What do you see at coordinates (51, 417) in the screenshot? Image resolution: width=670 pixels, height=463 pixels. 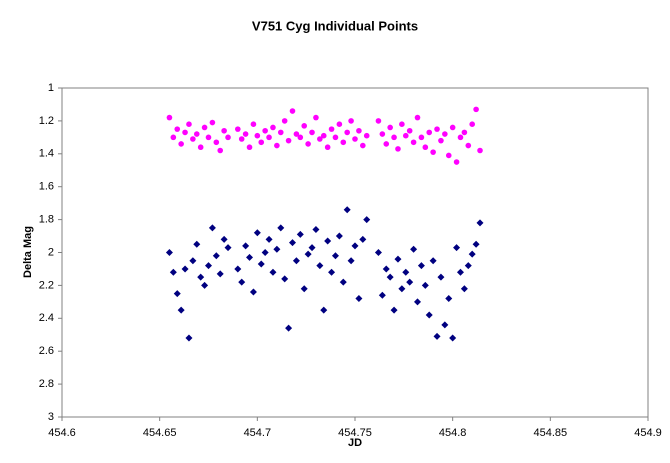 I see `y-tick-label: 3` at bounding box center [51, 417].